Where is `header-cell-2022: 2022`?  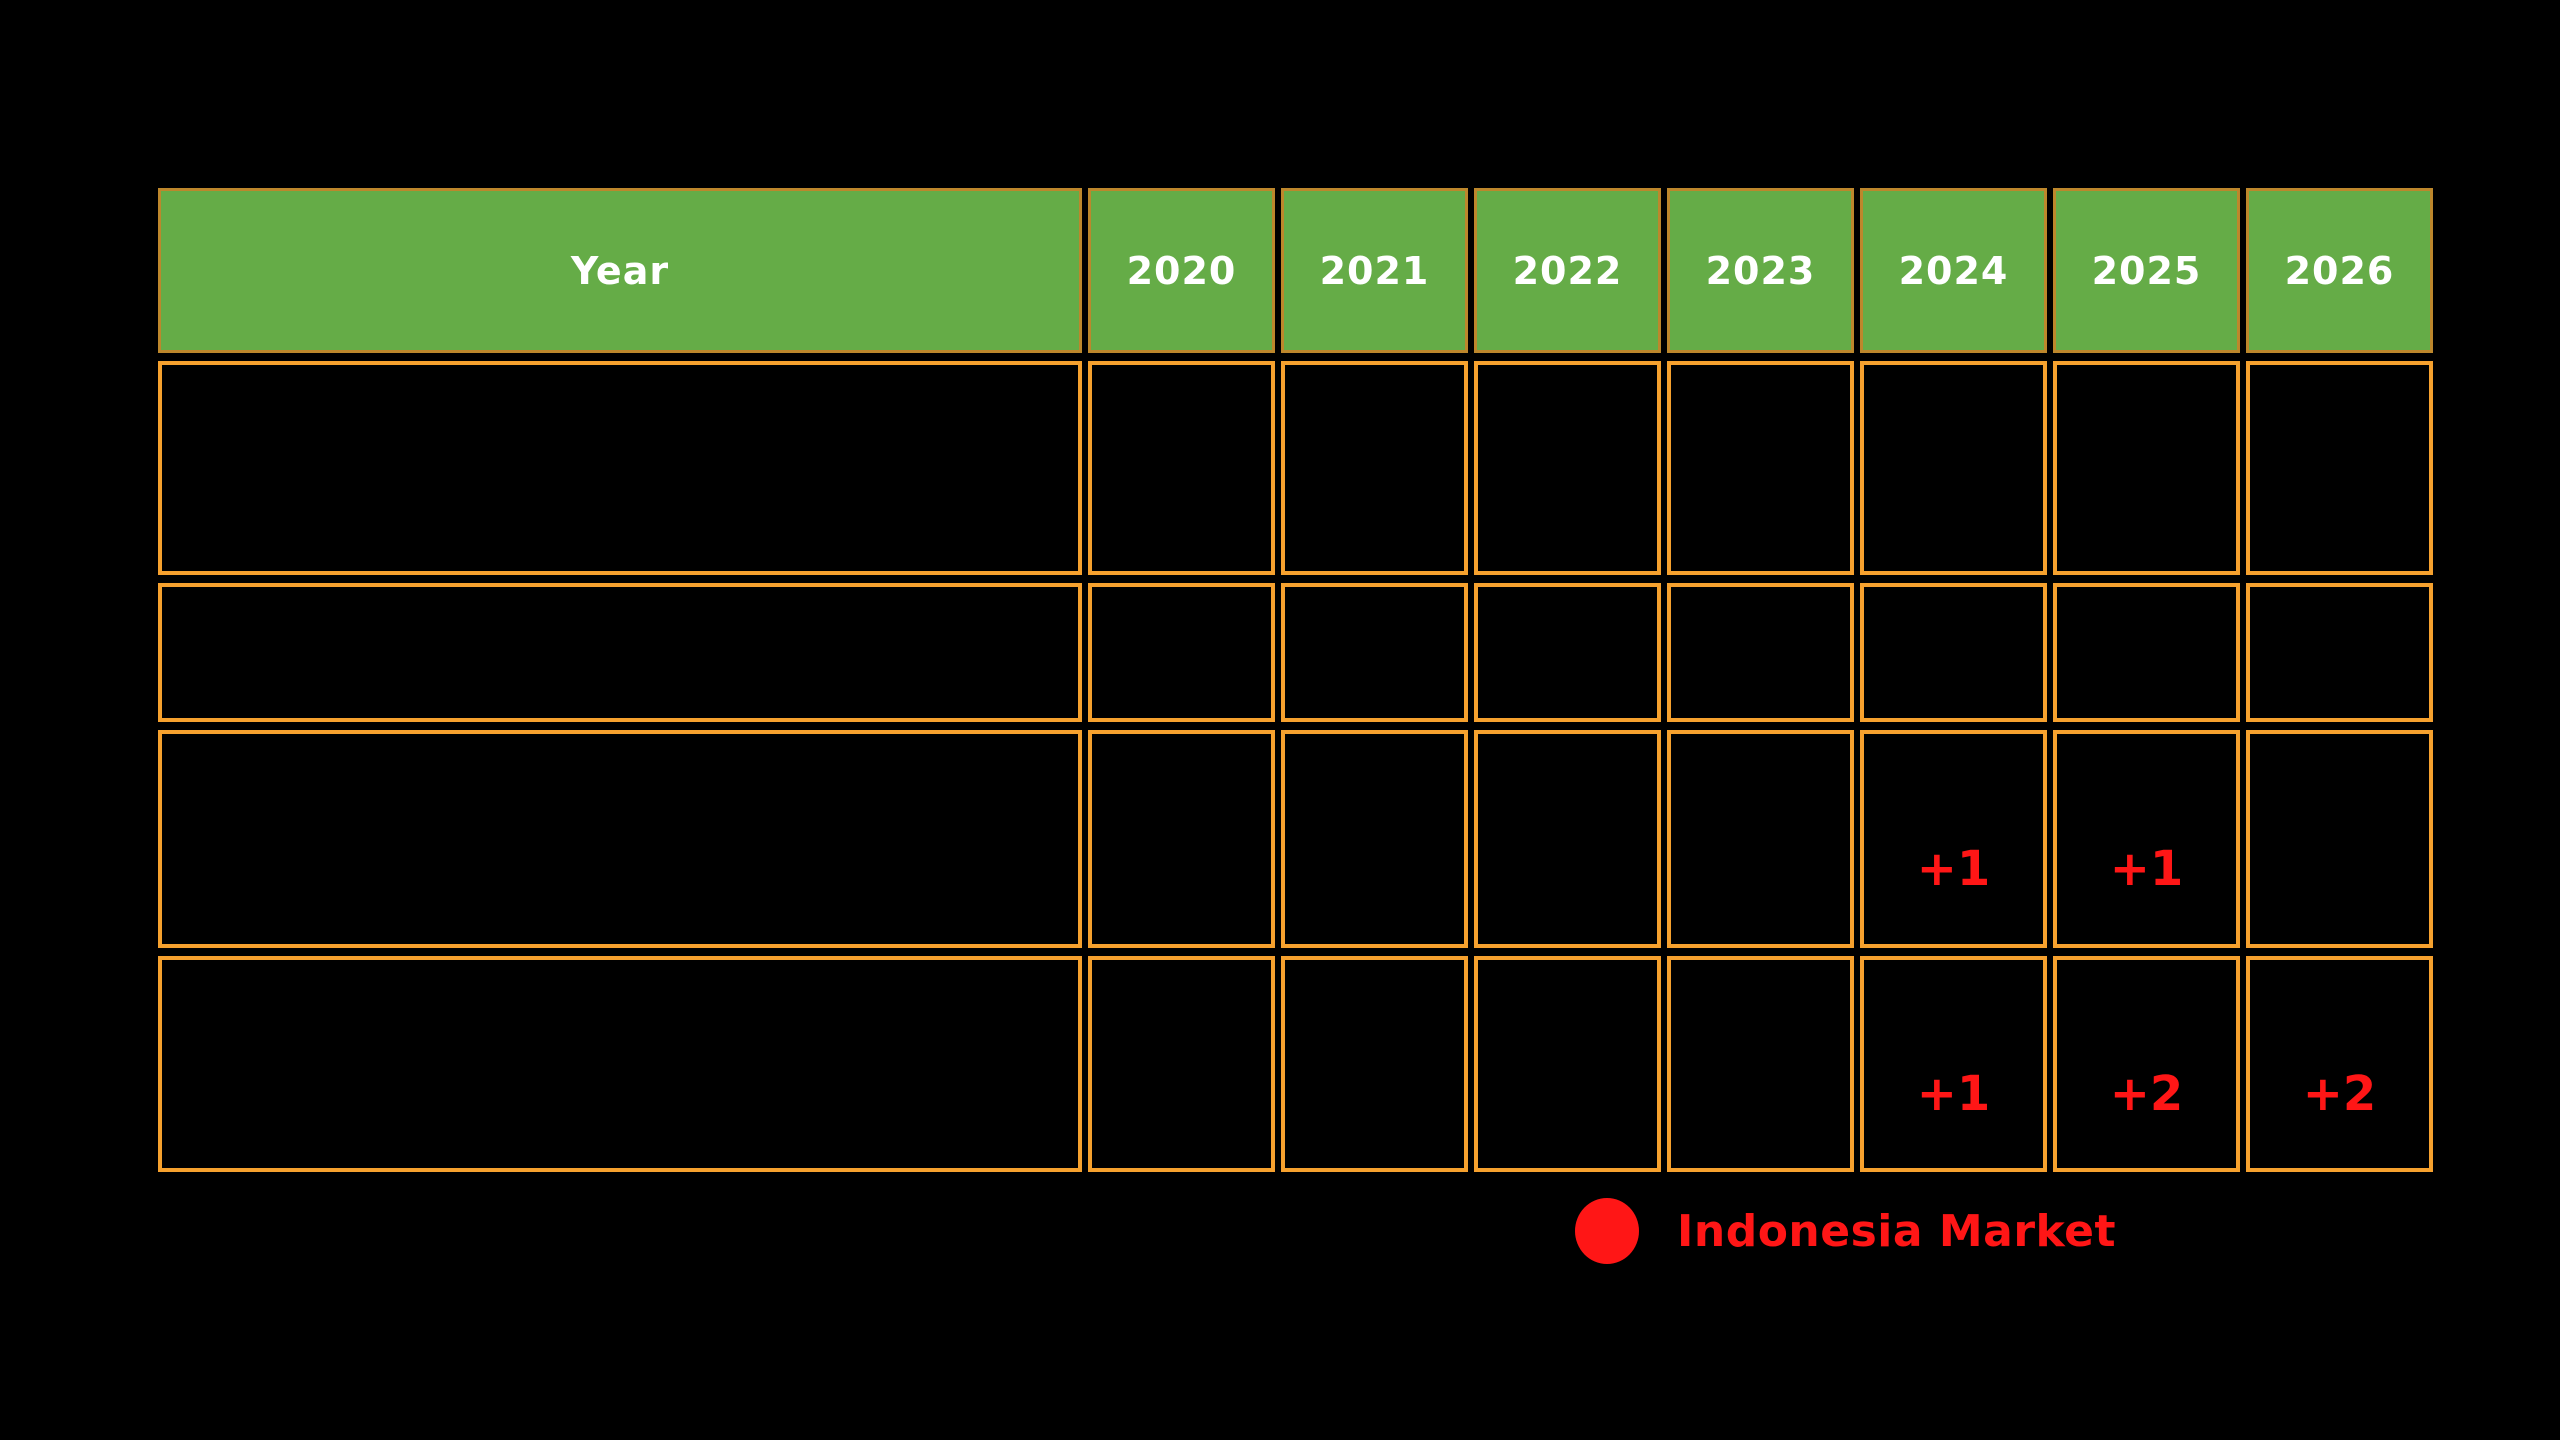 header-cell-2022: 2022 is located at coordinates (1567, 270).